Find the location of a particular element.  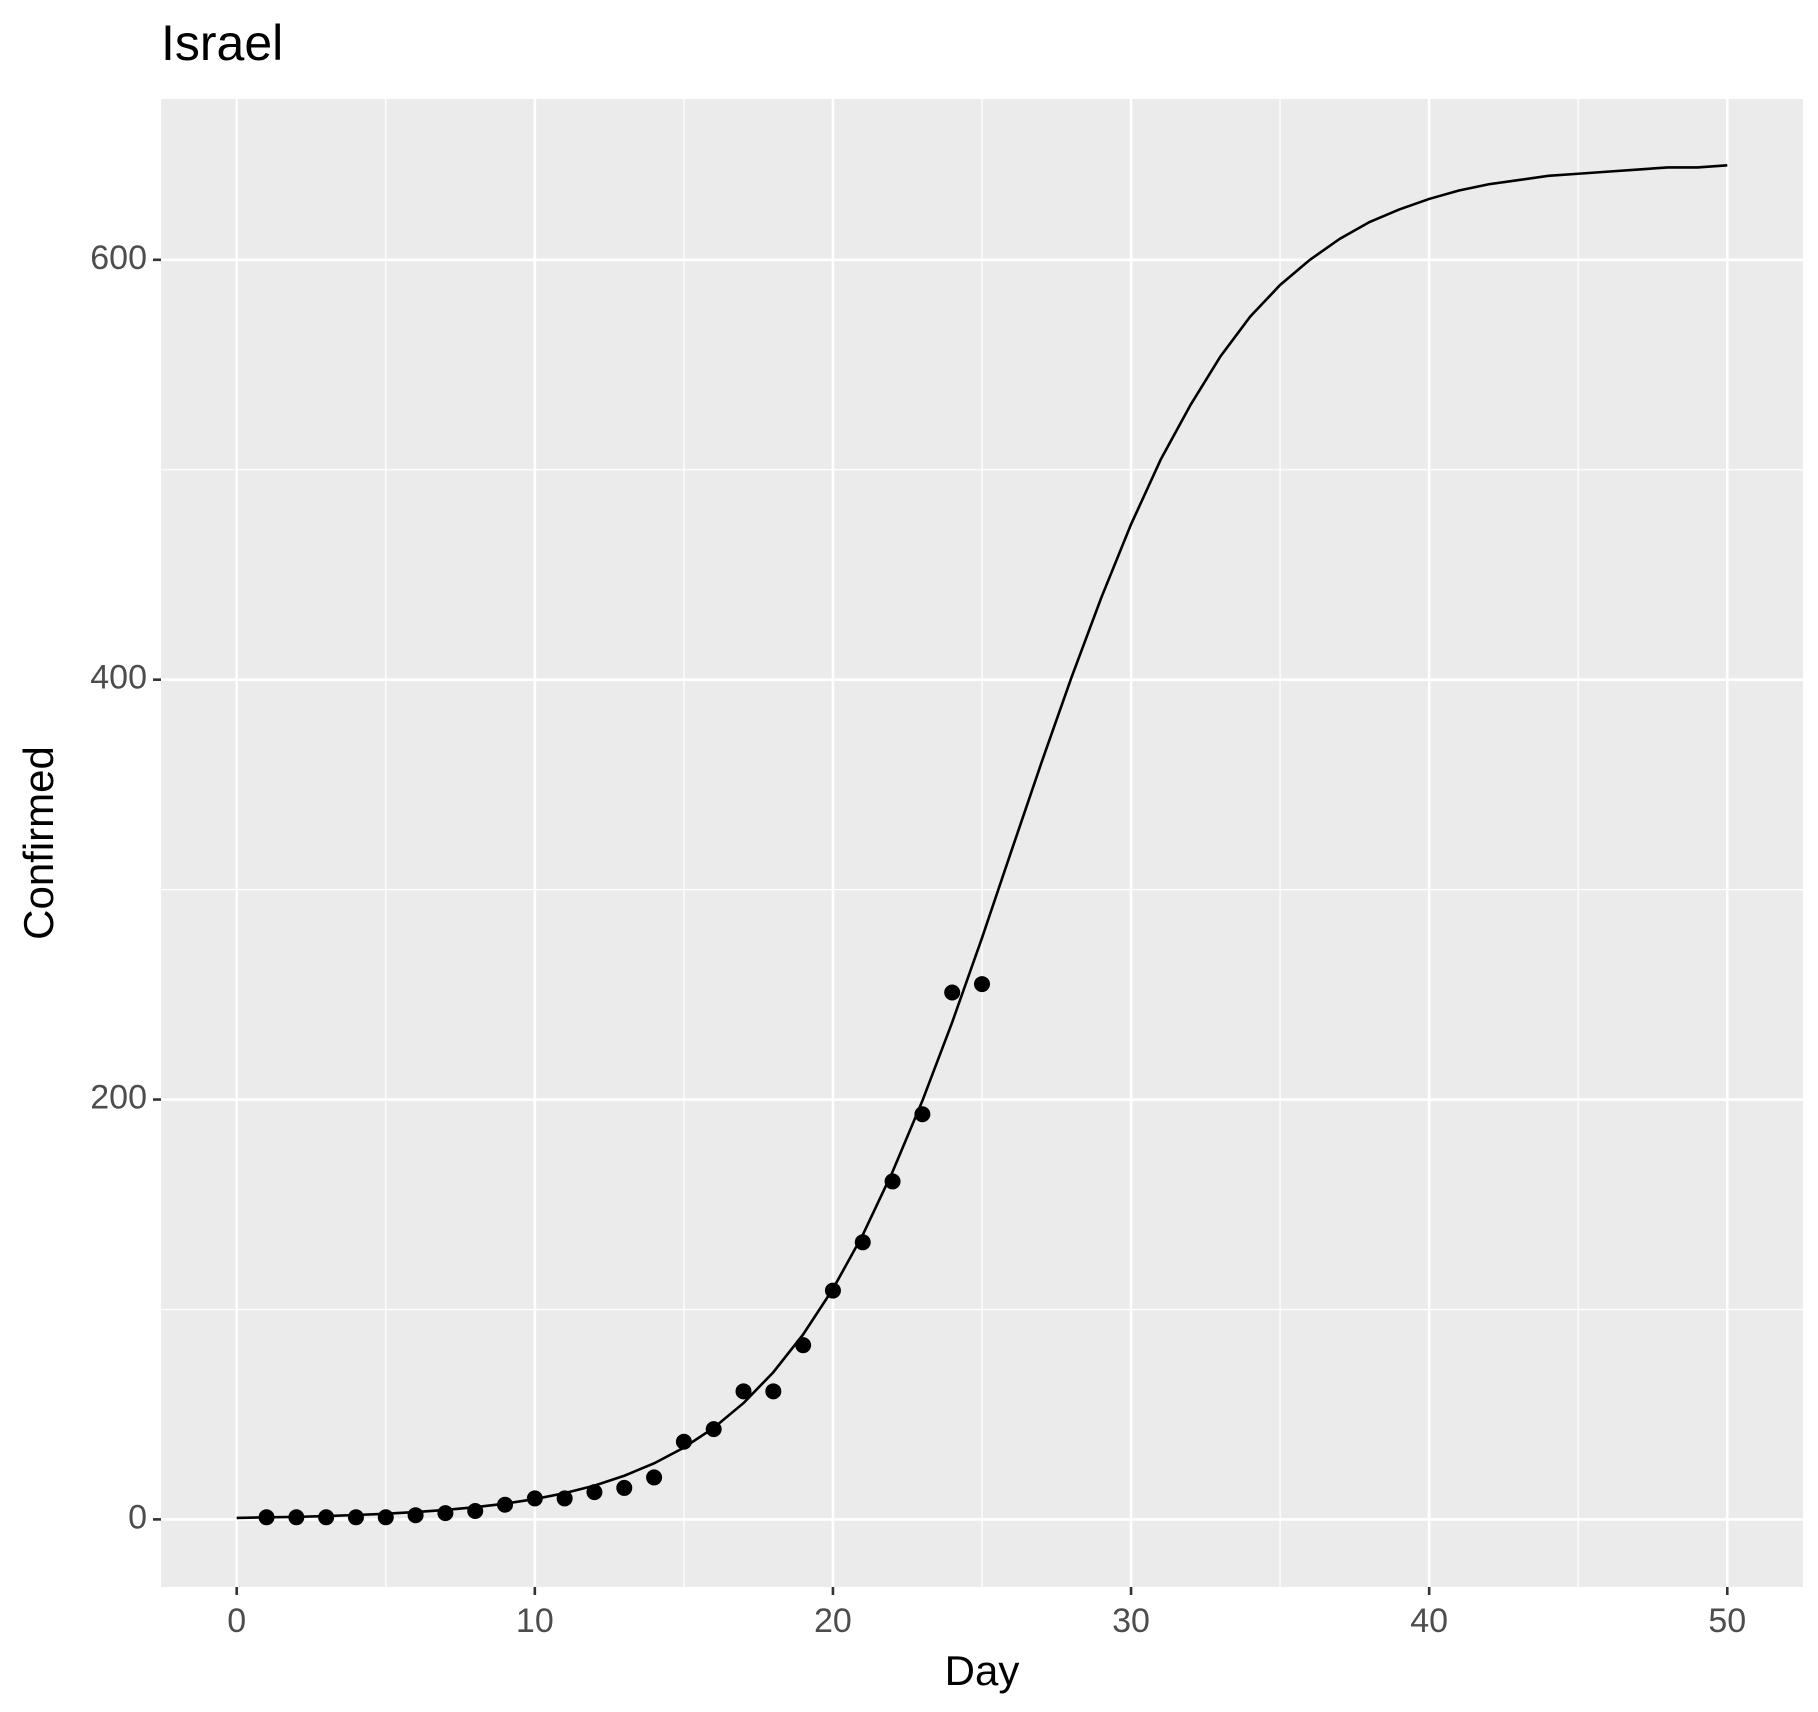

y-tick-label: 0 is located at coordinates (137, 1517).